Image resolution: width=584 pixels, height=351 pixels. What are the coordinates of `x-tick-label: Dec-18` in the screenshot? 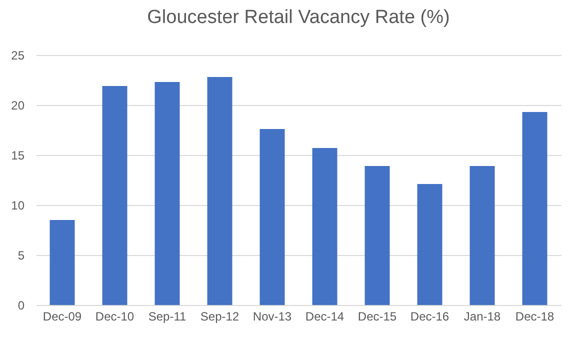 It's located at (534, 317).